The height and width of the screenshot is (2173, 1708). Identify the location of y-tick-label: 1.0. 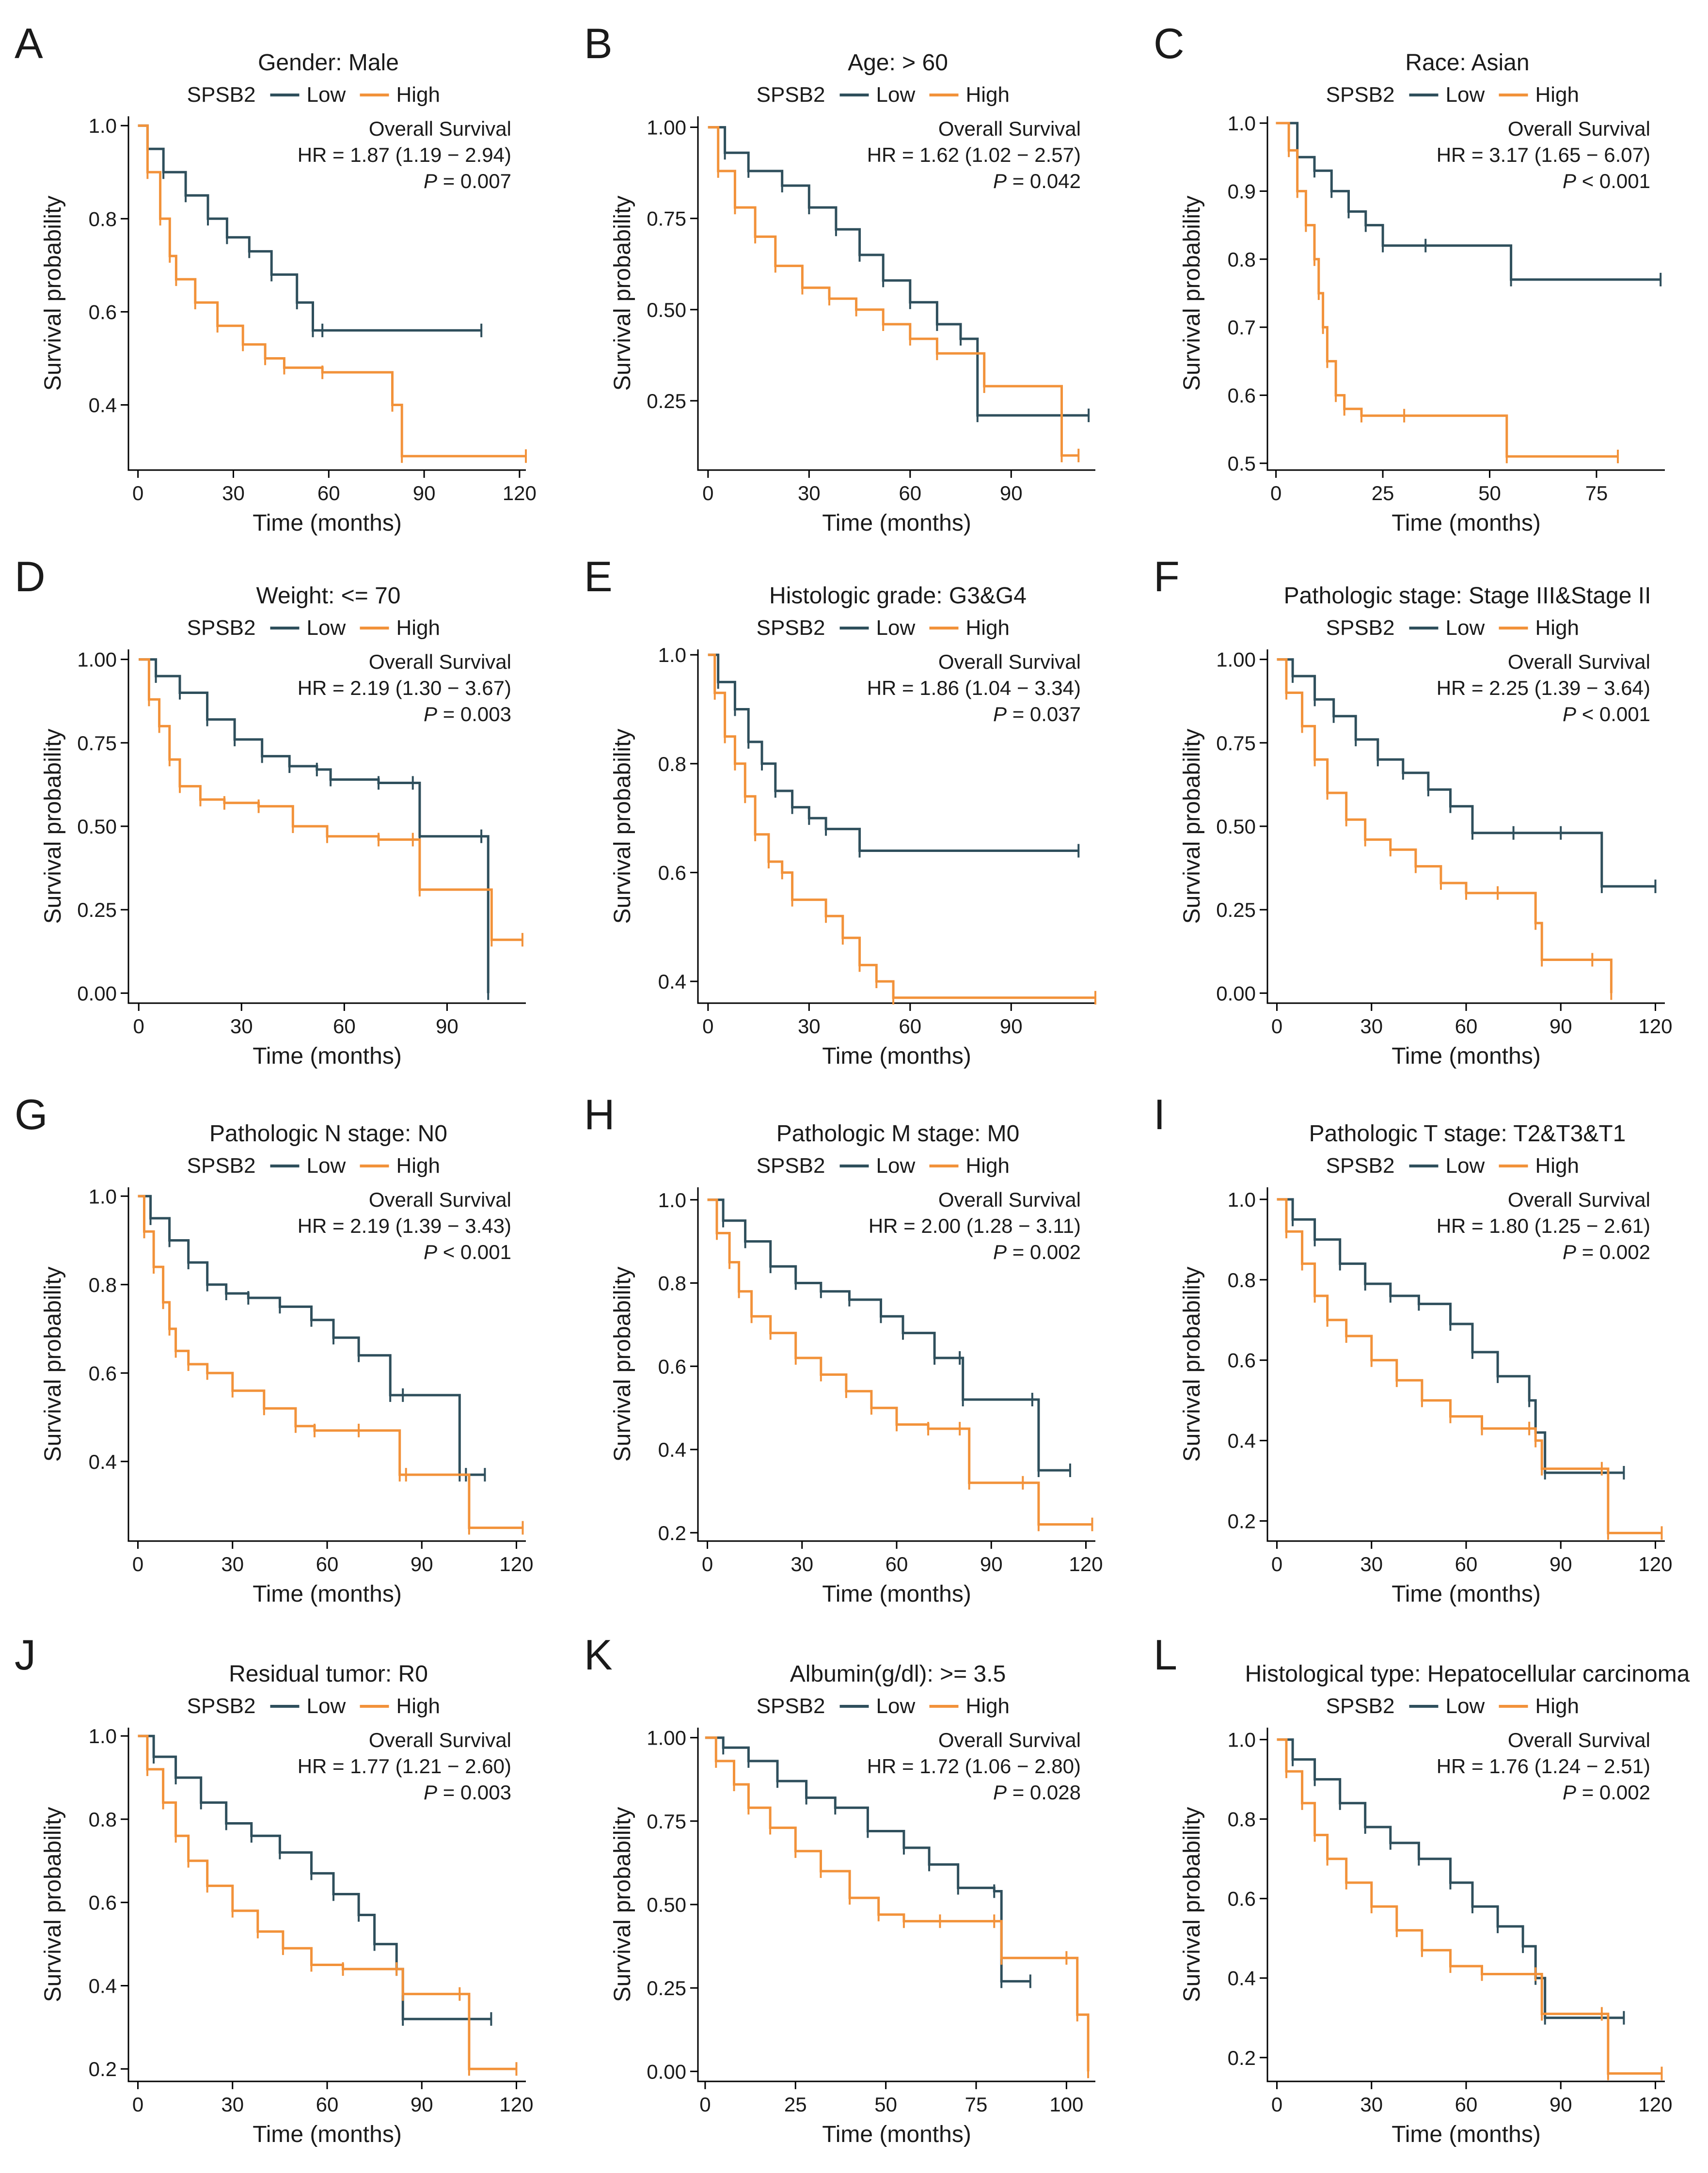
(1242, 1740).